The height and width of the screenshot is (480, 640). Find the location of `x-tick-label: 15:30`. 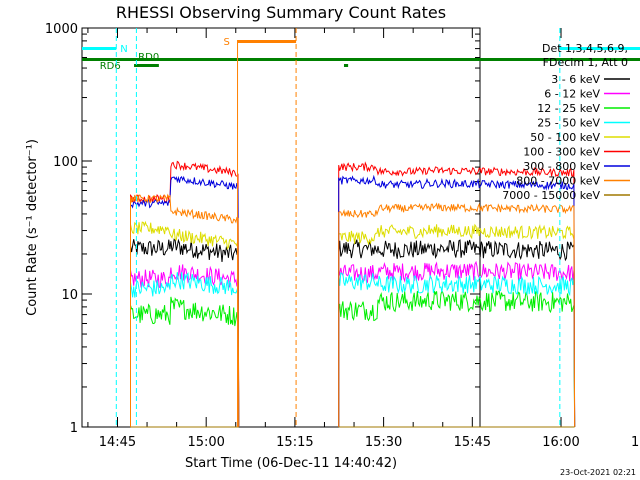

x-tick-label: 15:30 is located at coordinates (383, 442).